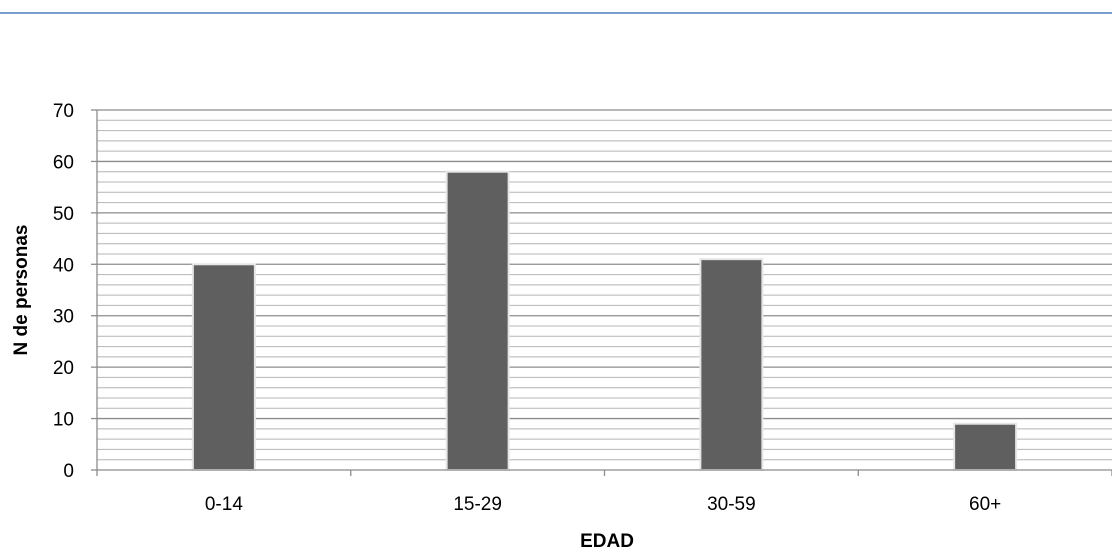  I want to click on y-tick-label: 70, so click(63, 111).